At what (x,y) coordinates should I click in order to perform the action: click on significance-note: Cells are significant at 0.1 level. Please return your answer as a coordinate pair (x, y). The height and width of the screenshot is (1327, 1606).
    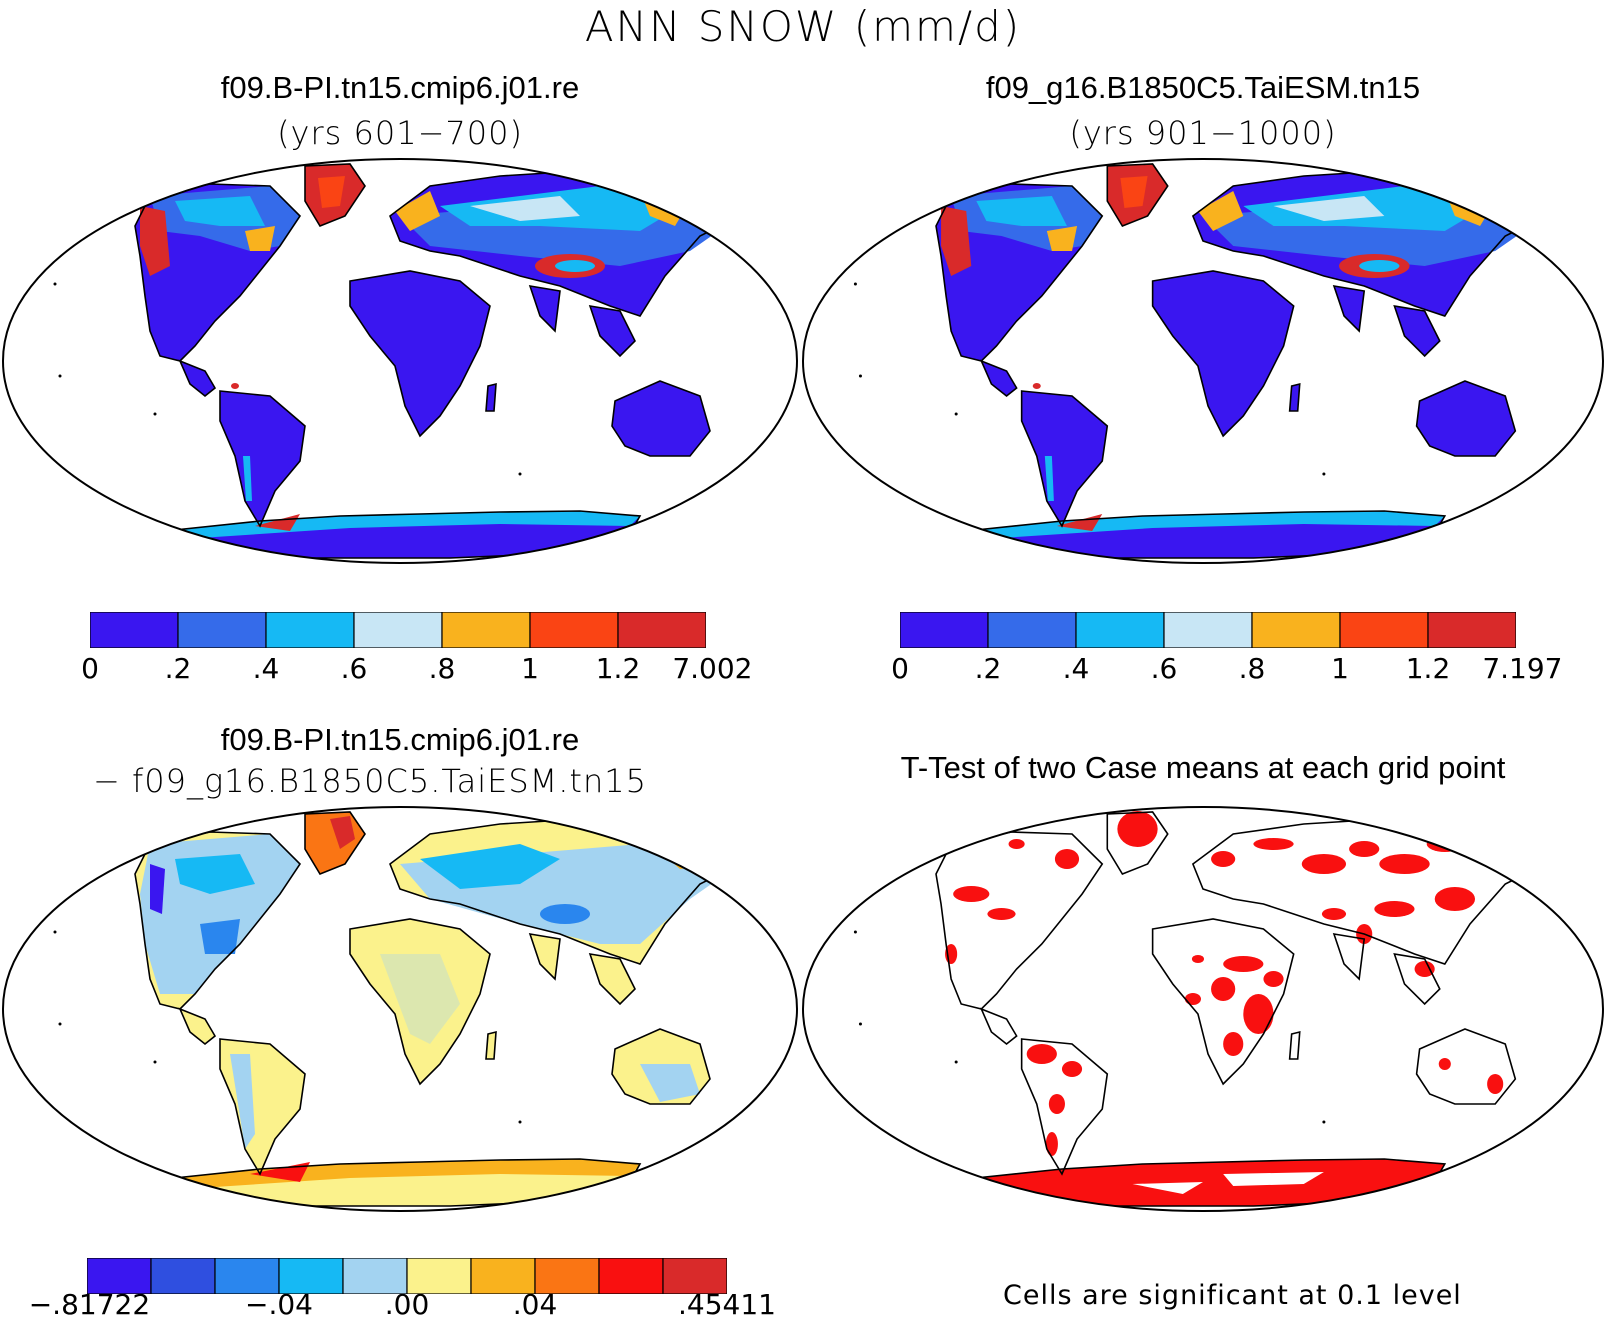
    Looking at the image, I should click on (1232, 1295).